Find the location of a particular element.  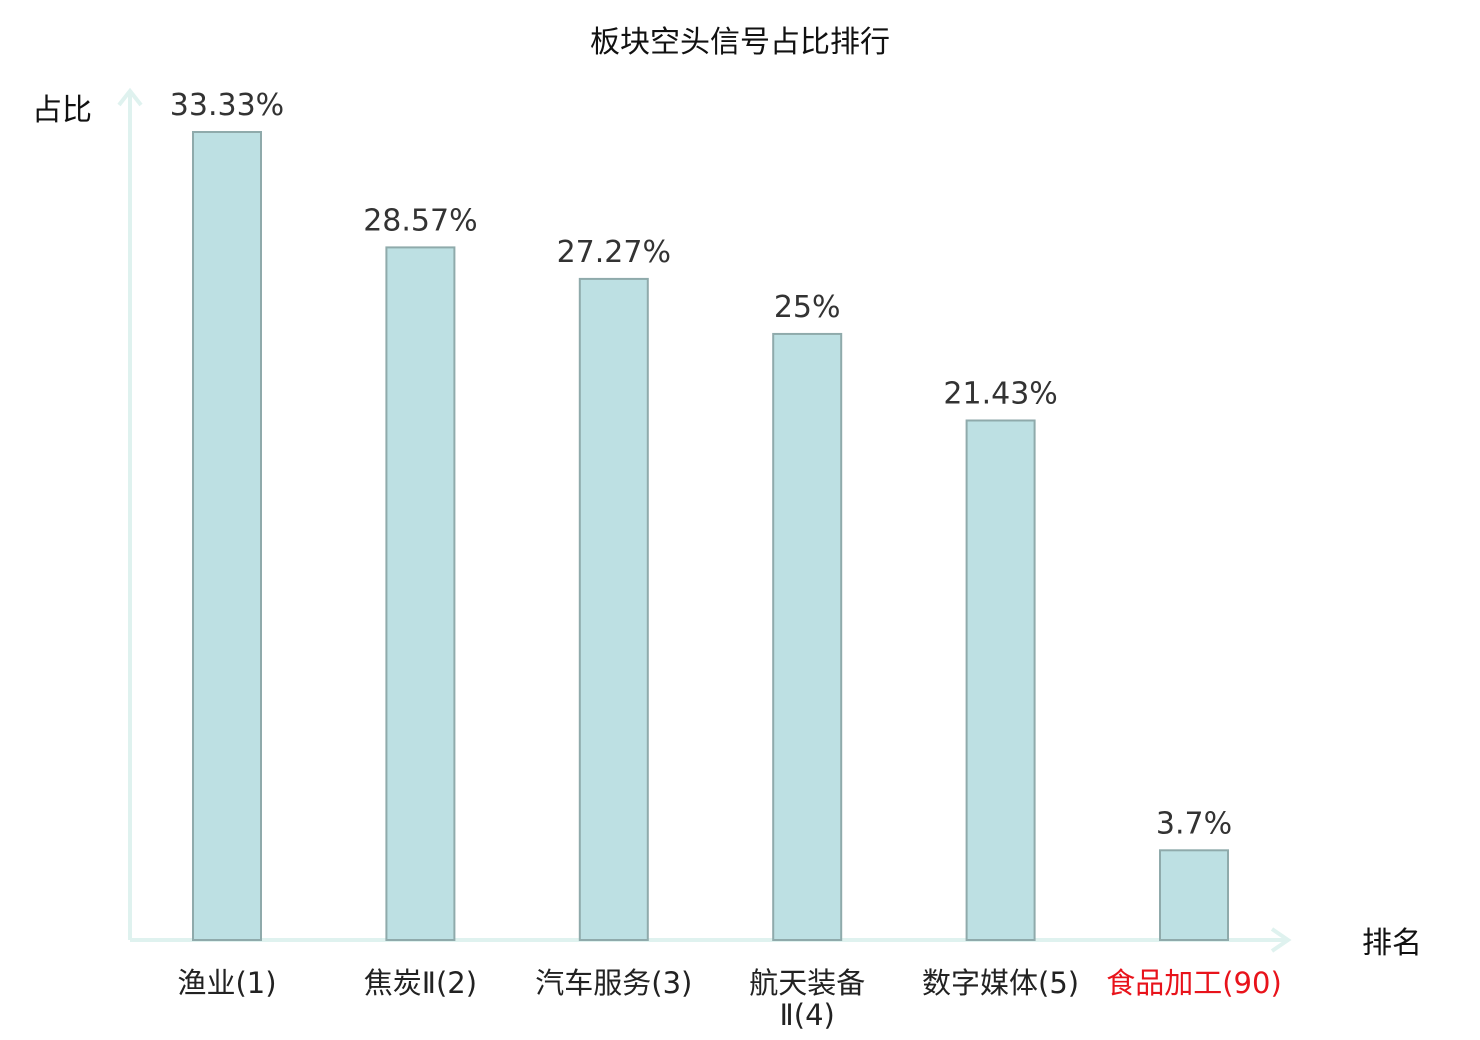

chart-title: 板块空头信号占比排行 is located at coordinates (740, 42).